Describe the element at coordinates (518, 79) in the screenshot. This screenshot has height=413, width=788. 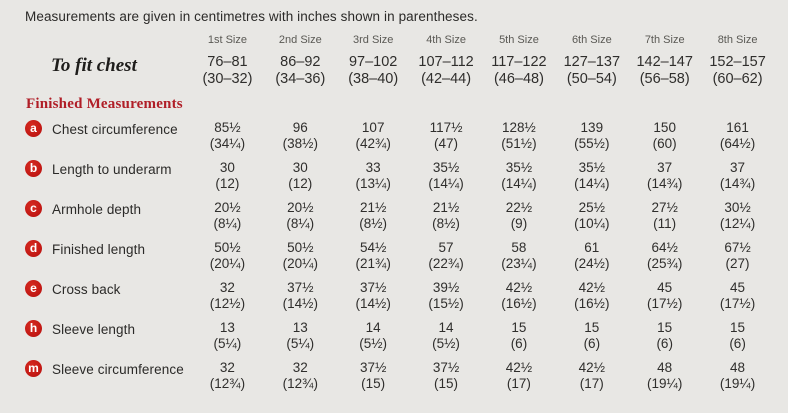
I see `value-inches: (46–48)` at that location.